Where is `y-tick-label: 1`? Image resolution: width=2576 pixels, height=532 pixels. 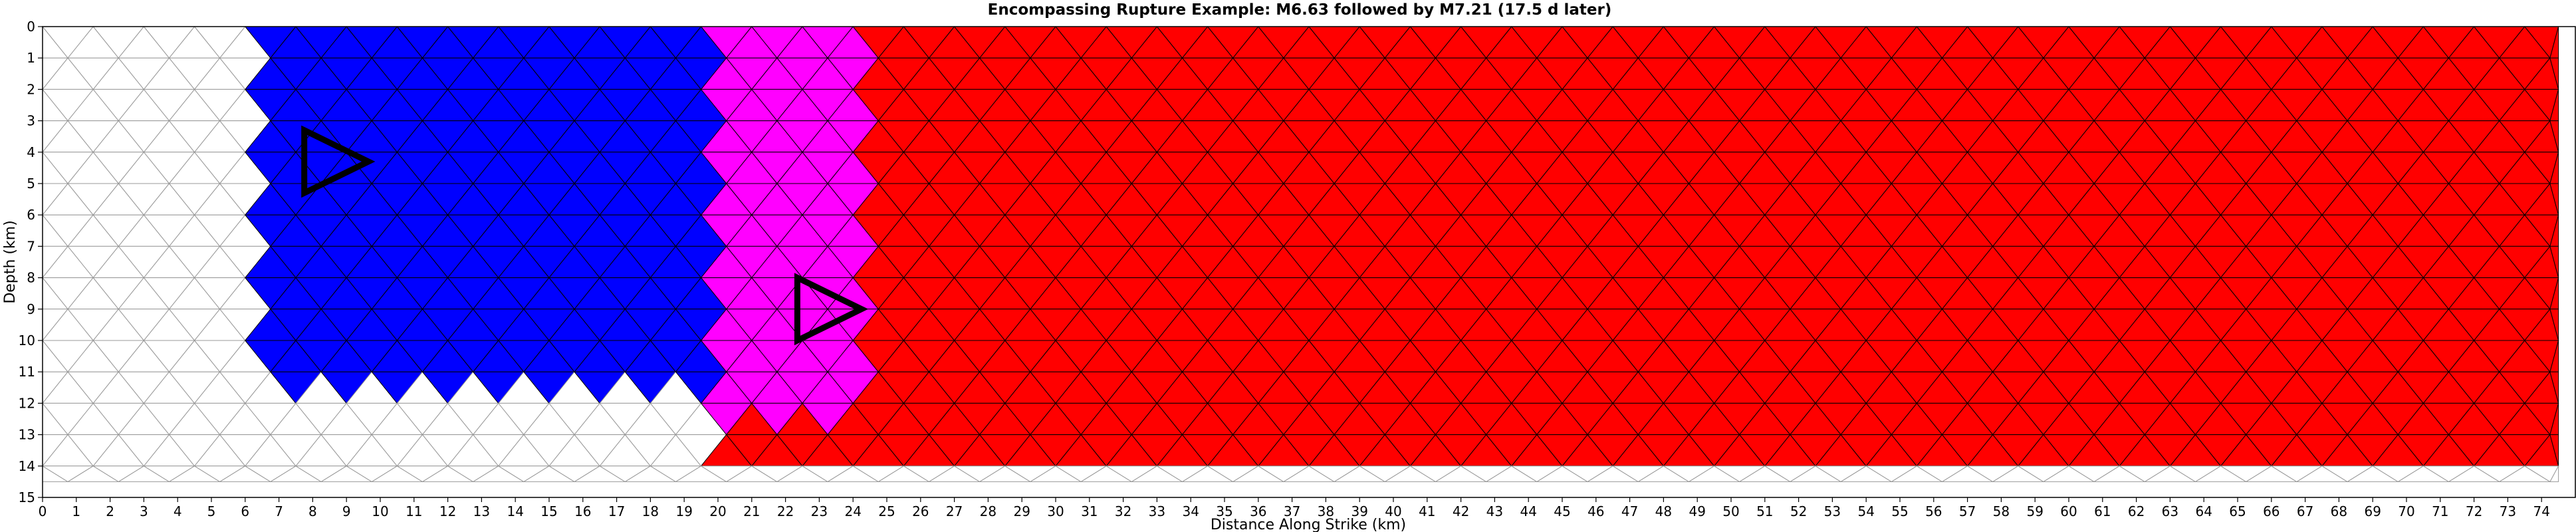 y-tick-label: 1 is located at coordinates (31, 58).